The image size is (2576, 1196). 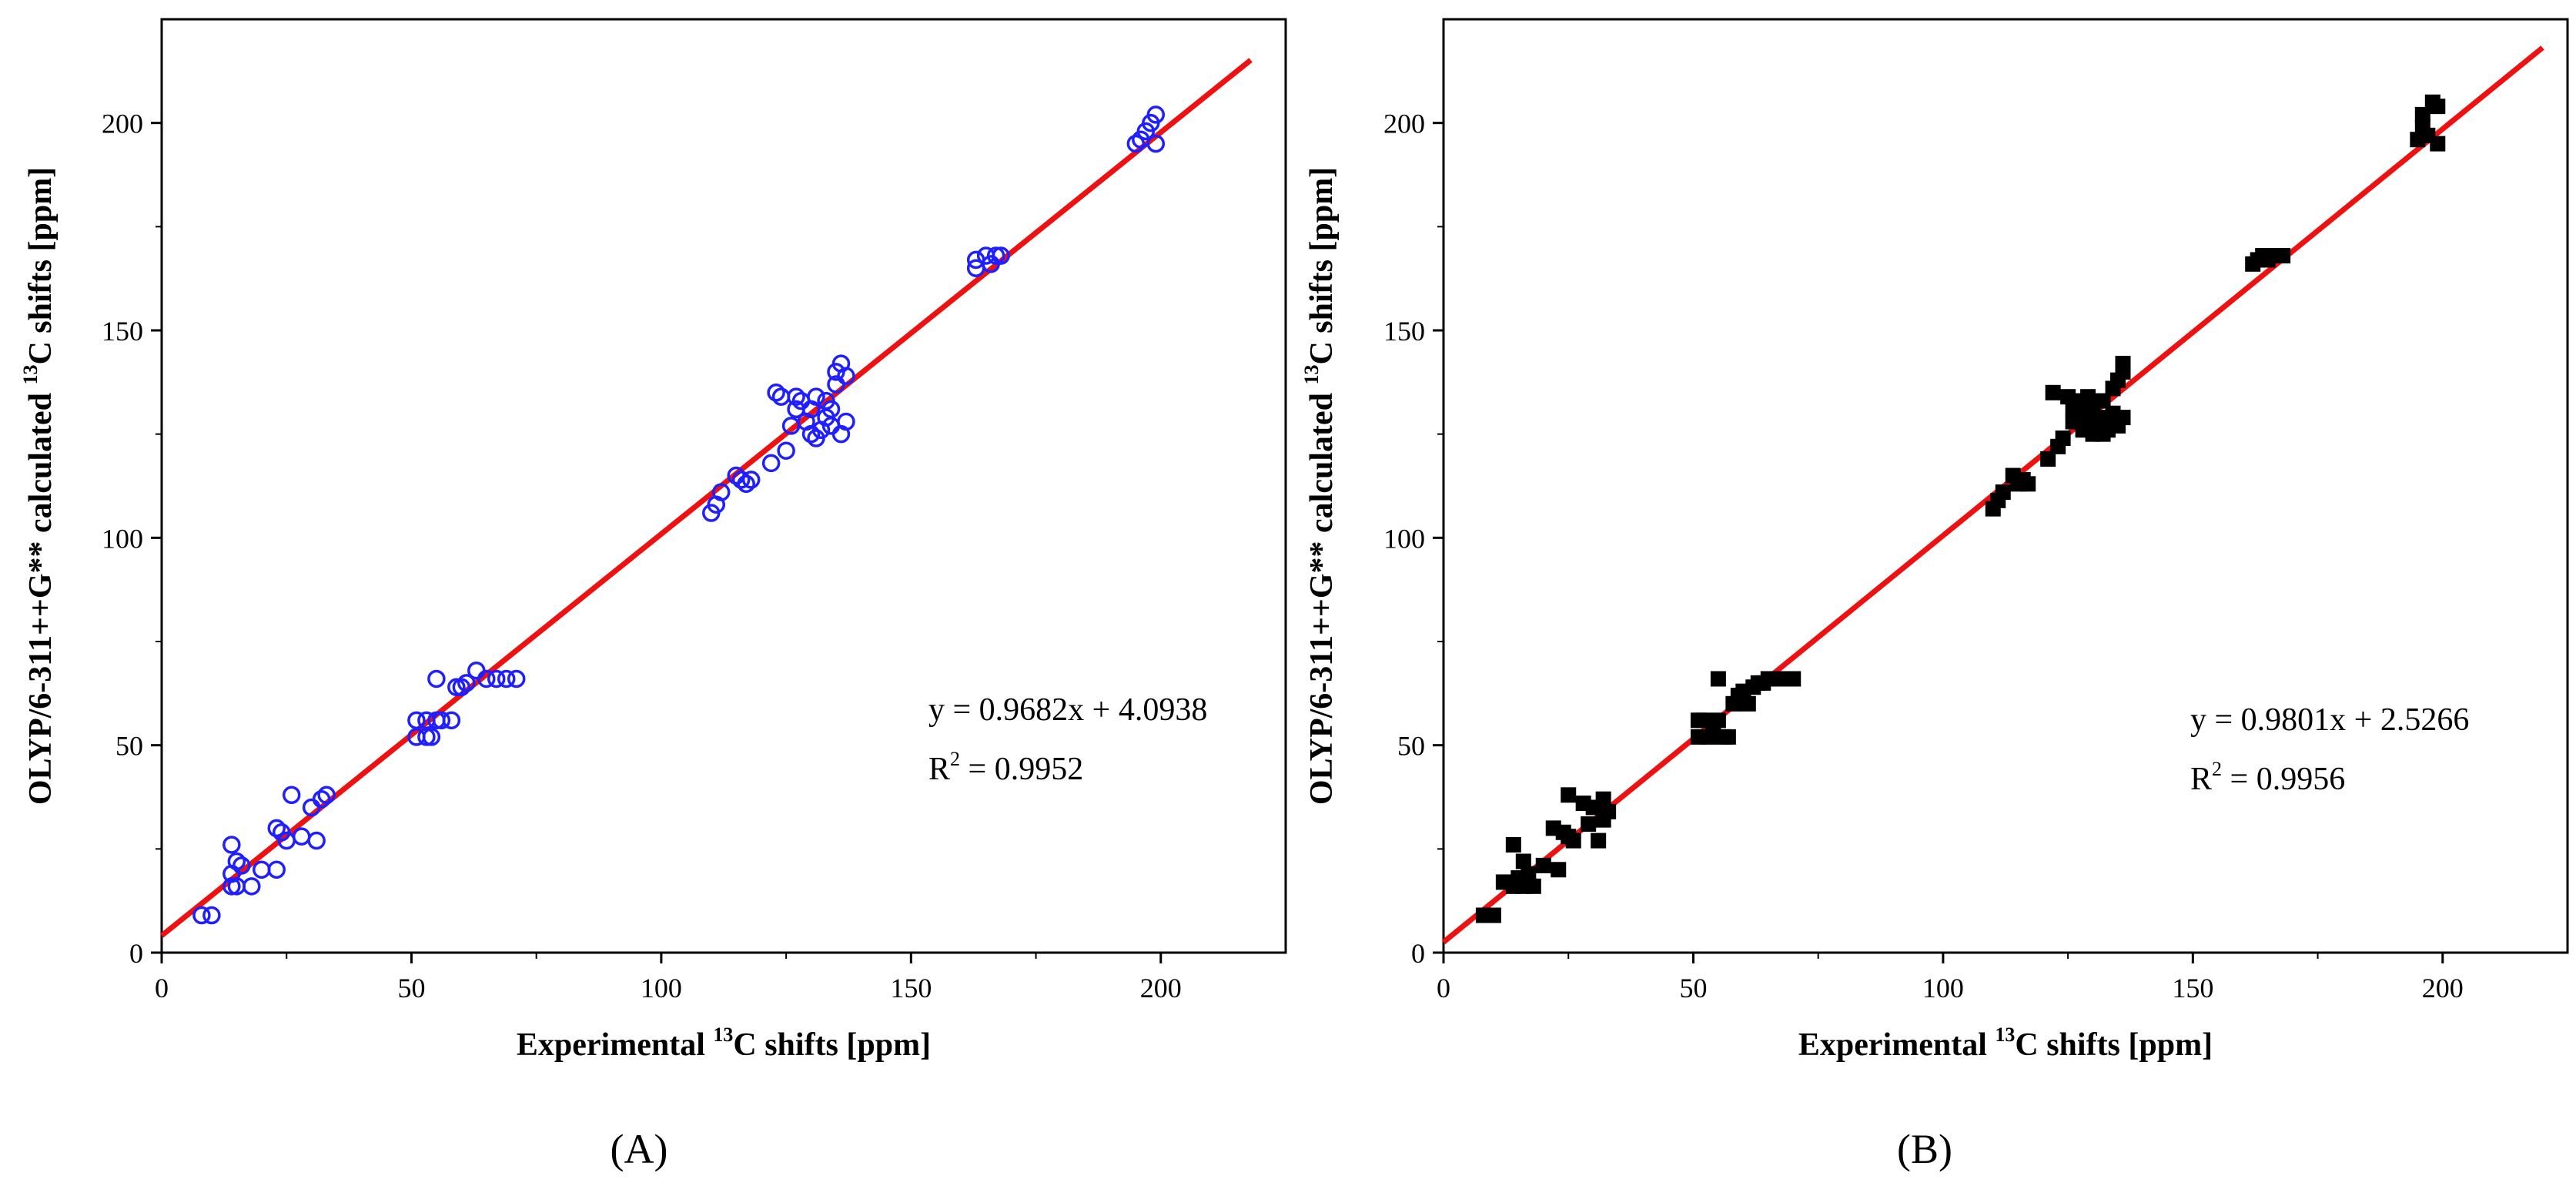 I want to click on y-tick-label: 50, so click(x=1411, y=746).